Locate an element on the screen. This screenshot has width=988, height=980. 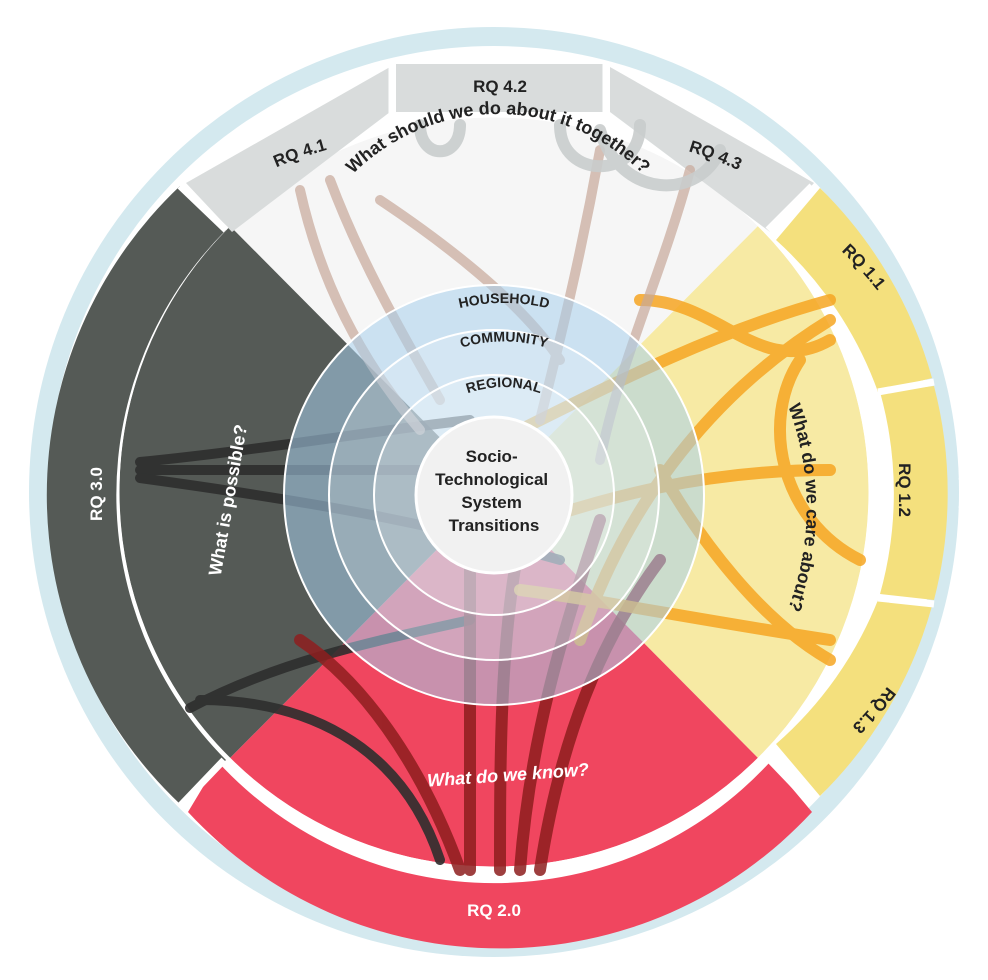
center-line-4: Transitions is located at coordinates (494, 525).